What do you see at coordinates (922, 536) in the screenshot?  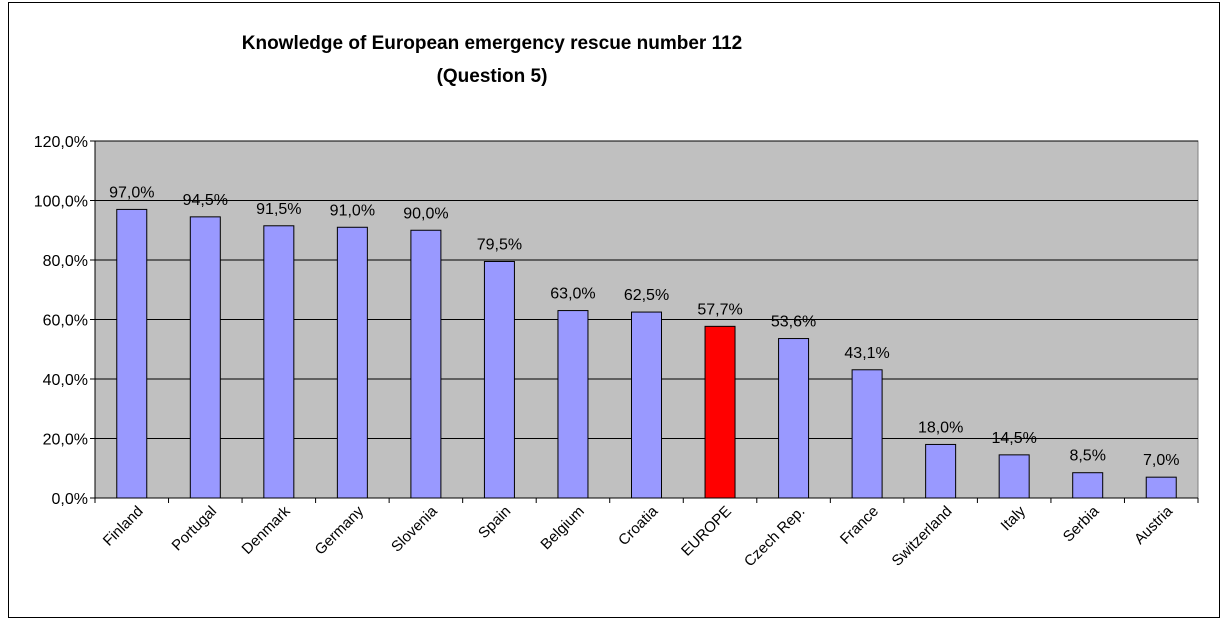 I see `x-category-label: Switzerland` at bounding box center [922, 536].